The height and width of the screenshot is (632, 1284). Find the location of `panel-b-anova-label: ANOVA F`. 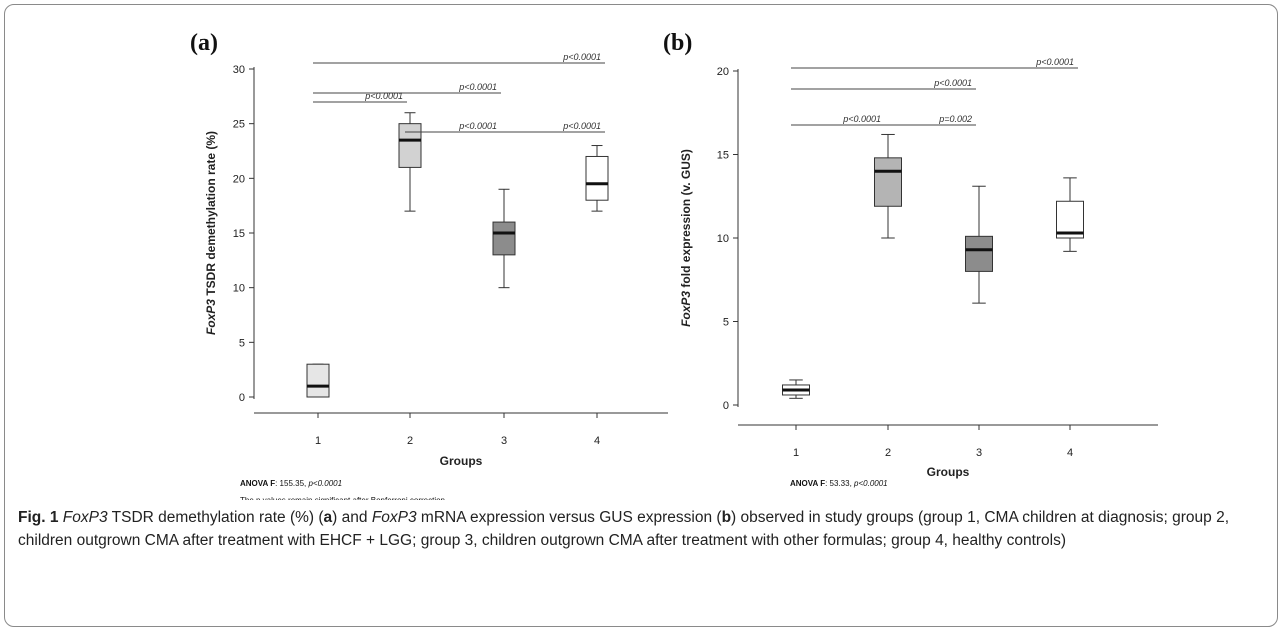

panel-b-anova-label: ANOVA F is located at coordinates (807, 483).